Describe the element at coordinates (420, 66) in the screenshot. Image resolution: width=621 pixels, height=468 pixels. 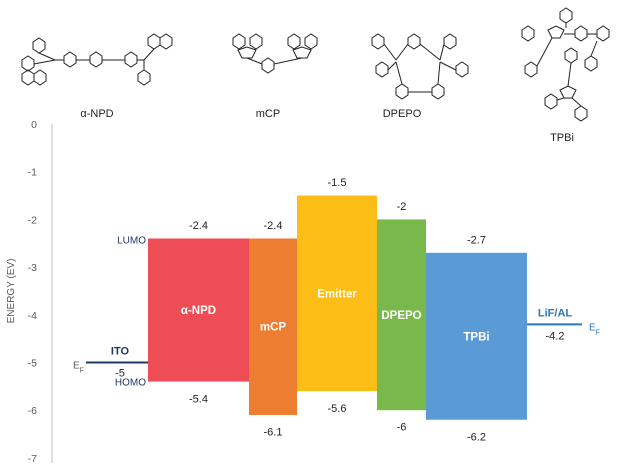
I see `dpepo-structure-icon` at that location.